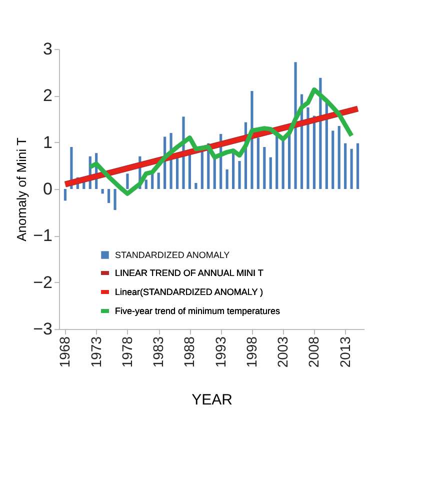 The height and width of the screenshot is (491, 423). Describe the element at coordinates (189, 273) in the screenshot. I see `legend-label: LINEAR TREND OF ANNUAL MINI T` at that location.